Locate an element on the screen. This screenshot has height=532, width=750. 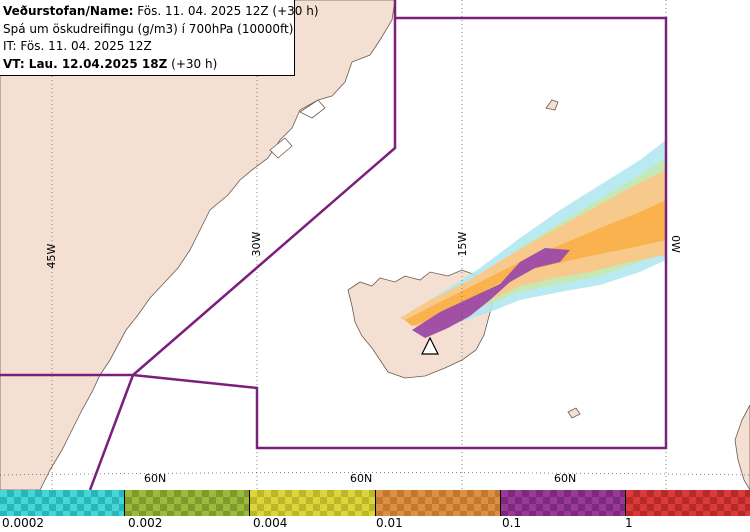
legend-label-0: 0.0002 is located at coordinates (23, 523).